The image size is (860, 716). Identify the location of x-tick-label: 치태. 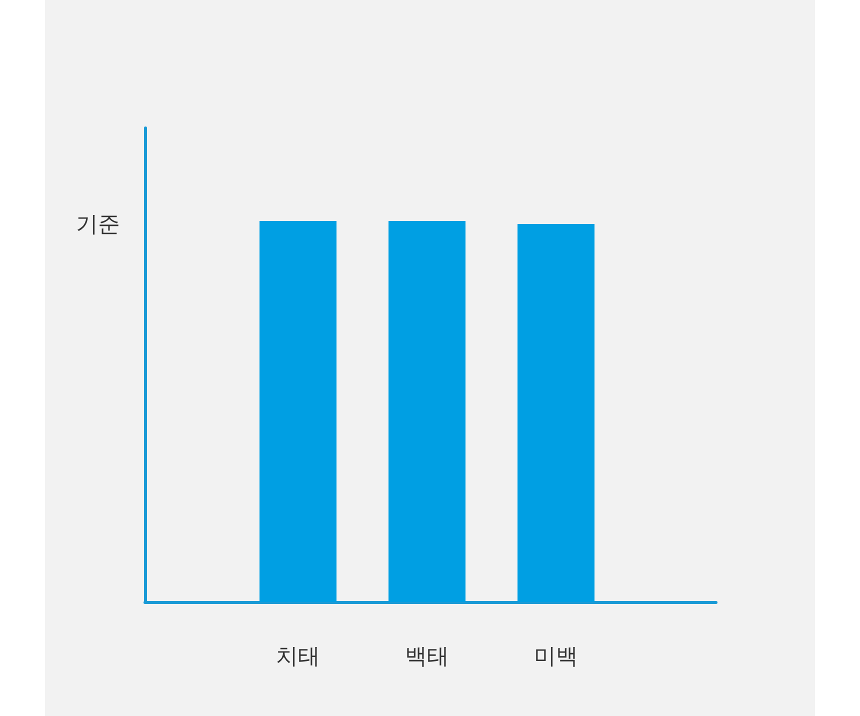
(298, 657).